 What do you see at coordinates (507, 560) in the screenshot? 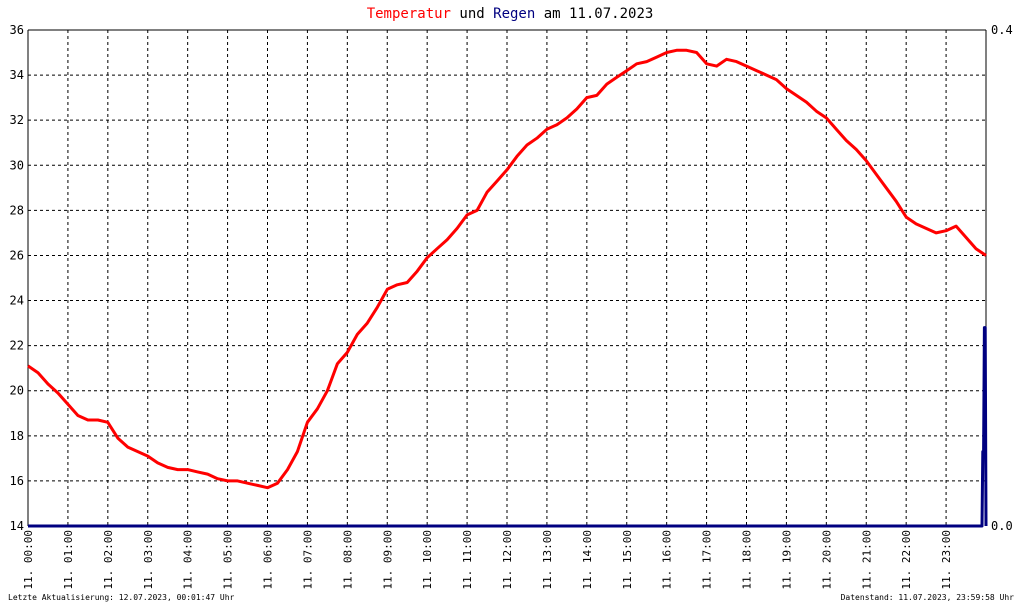
I see `x-tick-label: 11. 12:00` at bounding box center [507, 560].